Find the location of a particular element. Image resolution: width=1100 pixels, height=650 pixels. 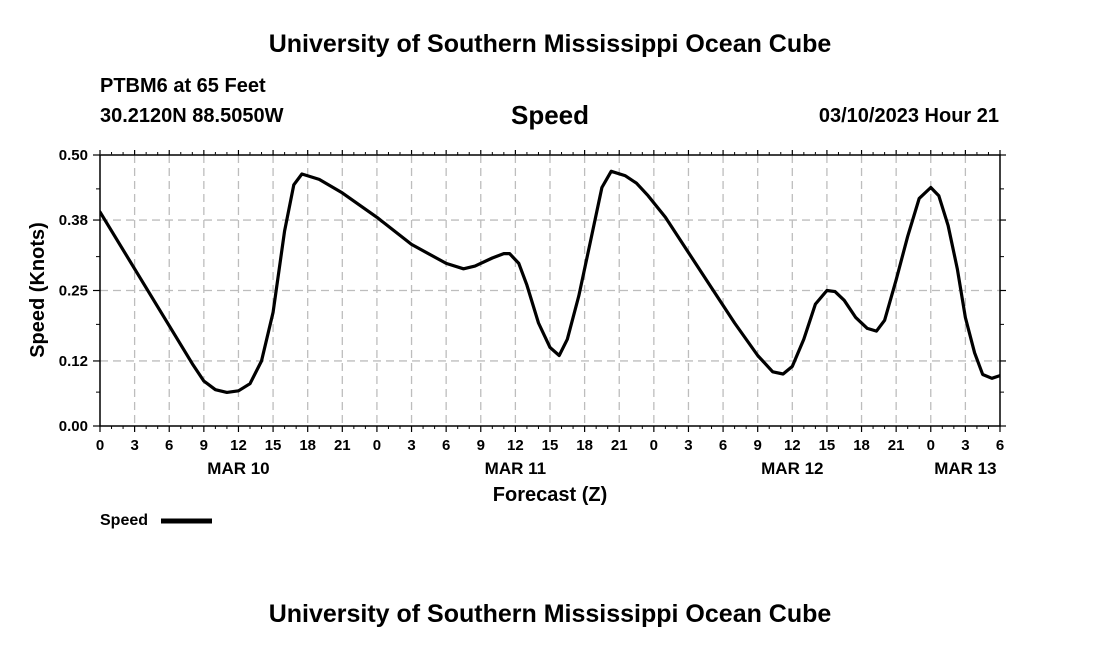

station-label: PTBM6 at 65 Feet is located at coordinates (183, 86).